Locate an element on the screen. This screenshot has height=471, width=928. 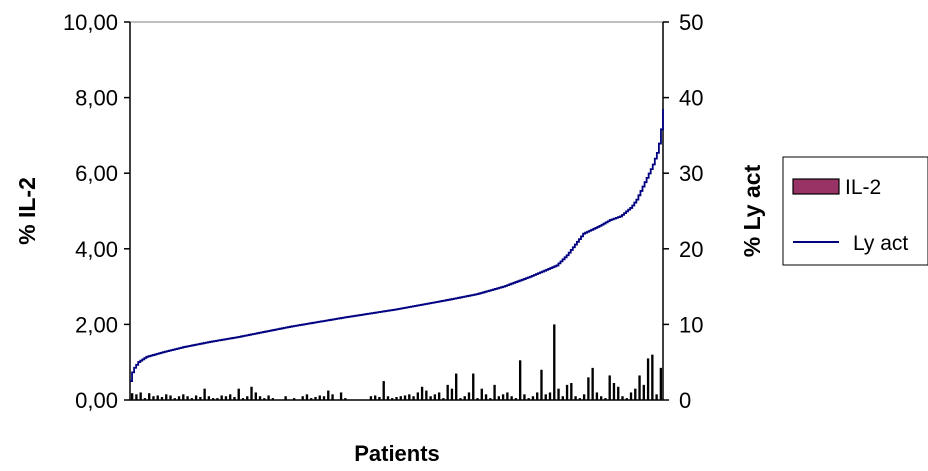
legend-box is located at coordinates (855, 211).